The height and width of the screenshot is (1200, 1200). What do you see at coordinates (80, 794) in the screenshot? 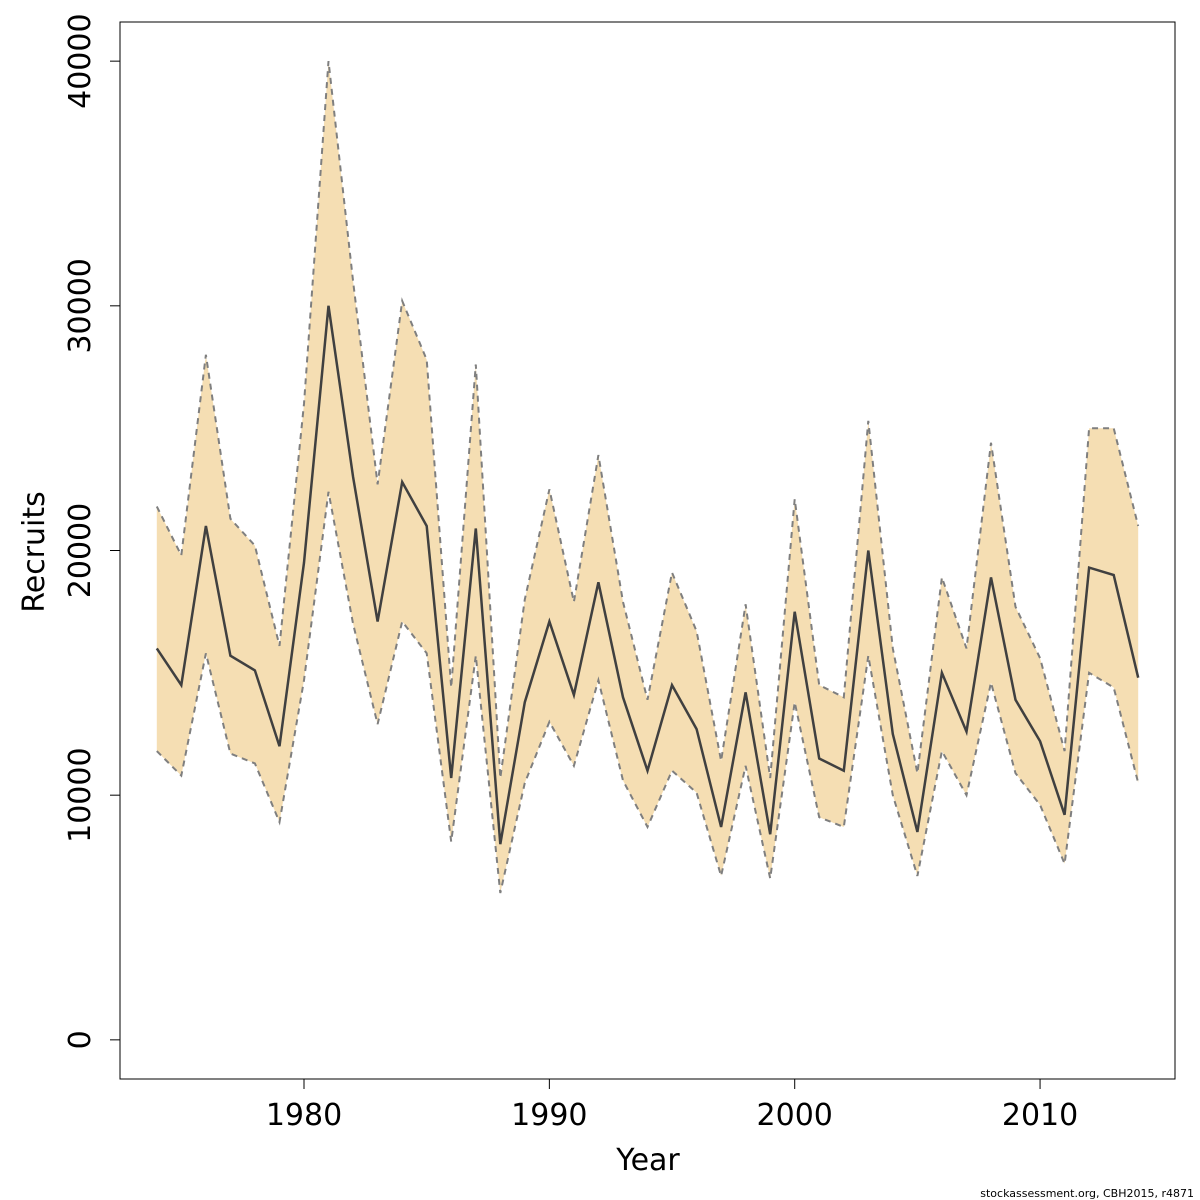
I see `y-tick-label: 10000` at bounding box center [80, 794].